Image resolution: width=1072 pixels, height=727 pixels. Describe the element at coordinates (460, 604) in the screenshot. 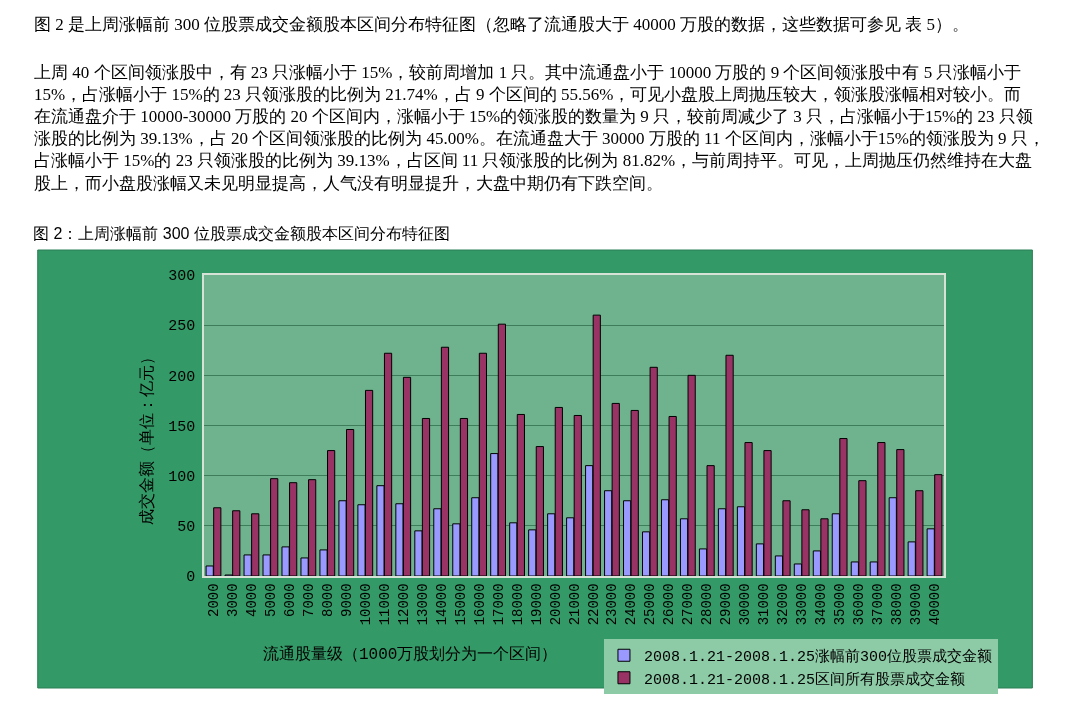

I see `x-tick-label: 15000` at that location.